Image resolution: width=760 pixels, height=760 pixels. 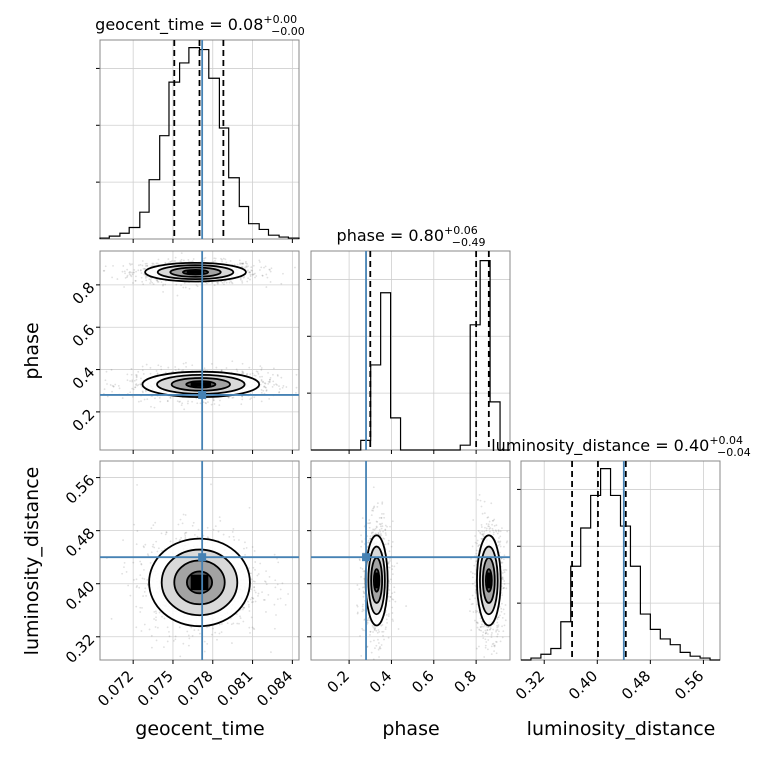 What do you see at coordinates (199, 729) in the screenshot?
I see `xlabel-geocent-time: geocent_time` at bounding box center [199, 729].